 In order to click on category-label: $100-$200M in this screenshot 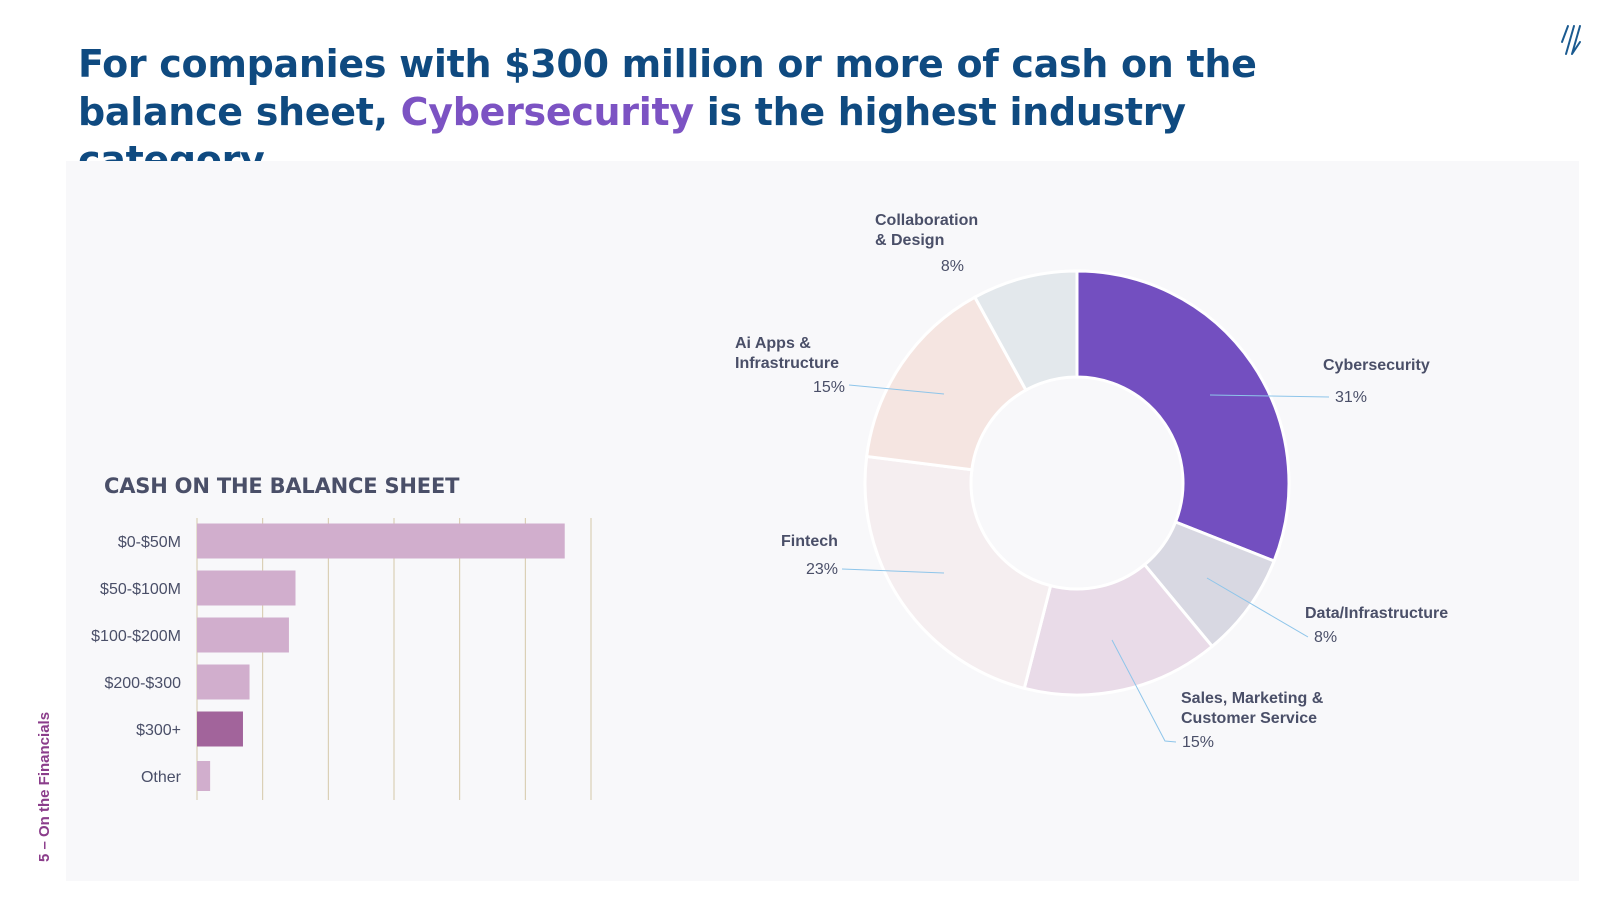, I will do `click(136, 636)`.